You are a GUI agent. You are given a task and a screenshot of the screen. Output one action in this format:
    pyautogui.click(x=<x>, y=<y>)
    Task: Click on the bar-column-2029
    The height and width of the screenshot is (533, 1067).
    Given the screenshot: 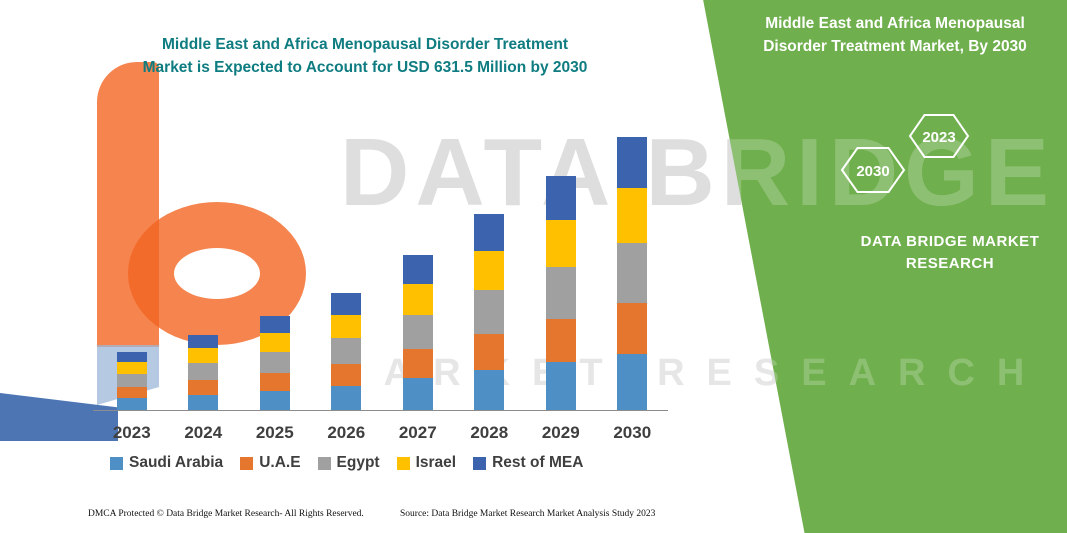 What is the action you would take?
    pyautogui.click(x=561, y=267)
    